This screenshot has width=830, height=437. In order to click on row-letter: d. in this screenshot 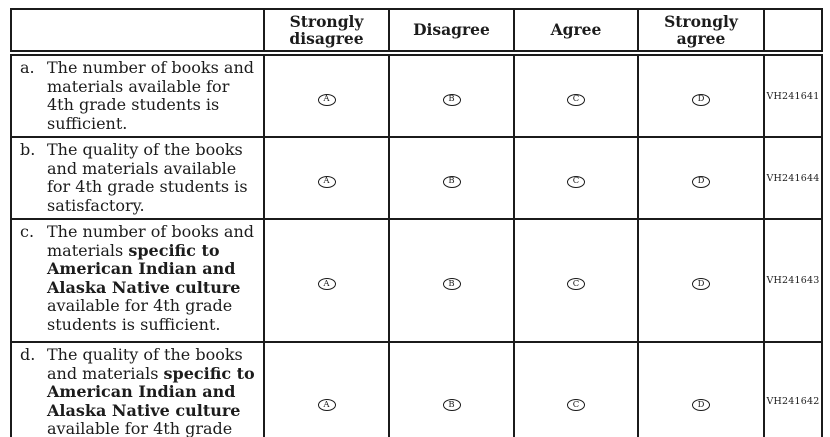, I will do `click(28, 354)`.